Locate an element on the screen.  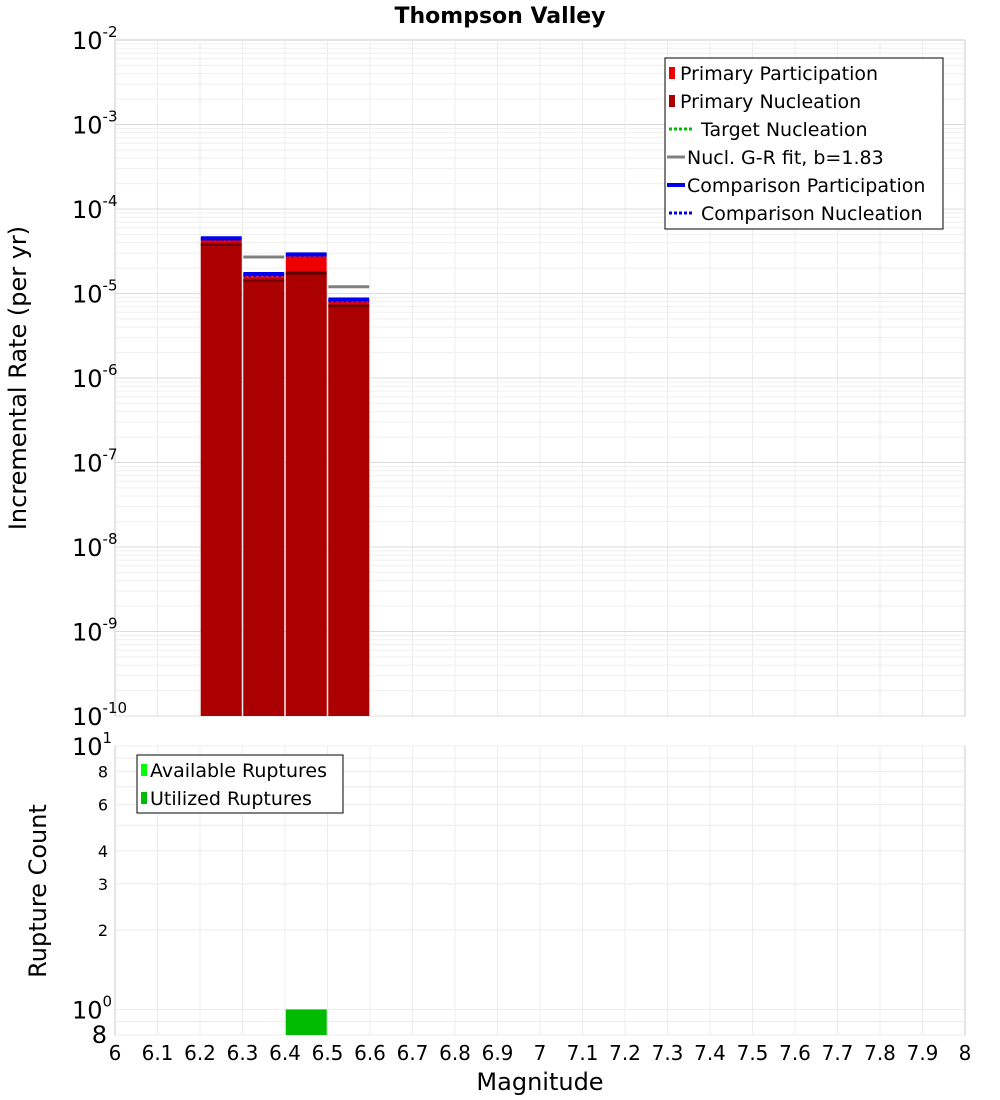
x-tick-label: 6.2 is located at coordinates (200, 1053).